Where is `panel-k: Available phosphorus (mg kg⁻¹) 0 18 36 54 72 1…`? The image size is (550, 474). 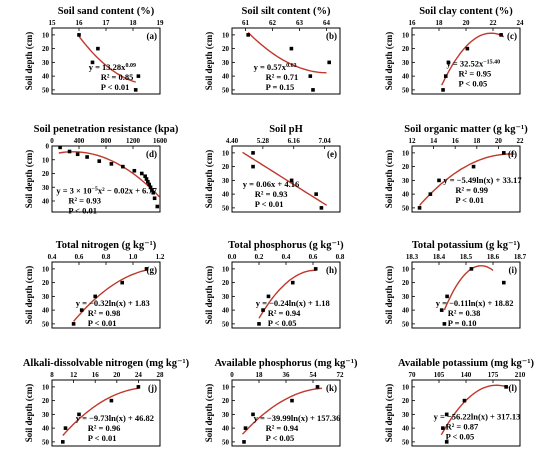
panel-k: Available phosphorus (mg kg⁻¹) 0 18 36 54 72 1… is located at coordinates (281, 402).